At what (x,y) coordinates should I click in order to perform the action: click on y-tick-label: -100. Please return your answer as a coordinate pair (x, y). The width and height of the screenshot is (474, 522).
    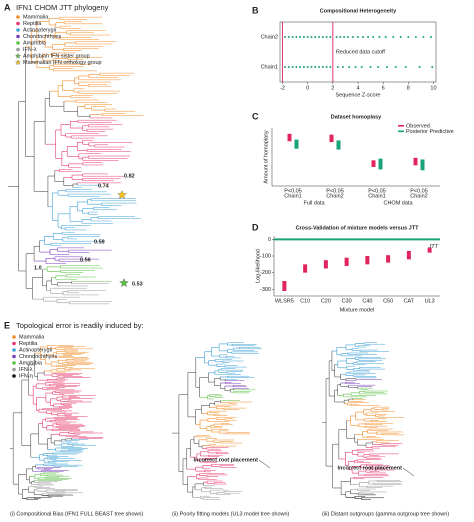
    Looking at the image, I should click on (265, 256).